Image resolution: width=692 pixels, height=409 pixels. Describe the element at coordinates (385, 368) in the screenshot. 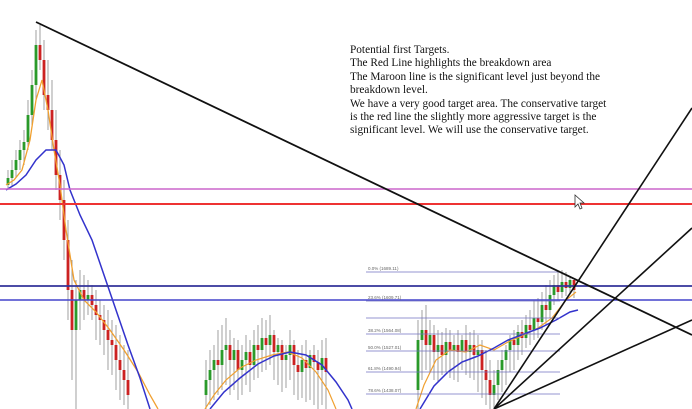

I see `fib-label: 61.8% (1490.94)` at that location.